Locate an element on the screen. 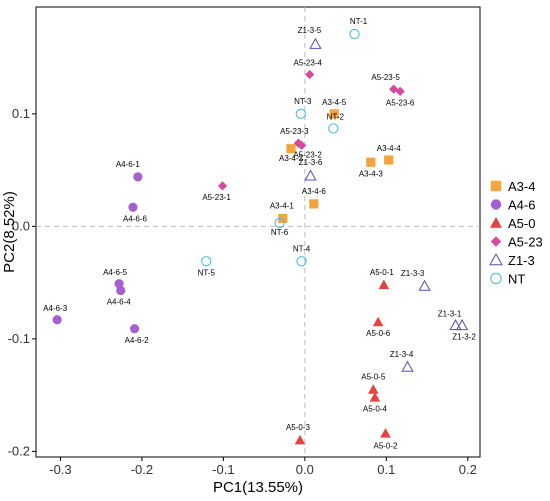 The height and width of the screenshot is (501, 550). point-label: A4-6-3 is located at coordinates (55, 308).